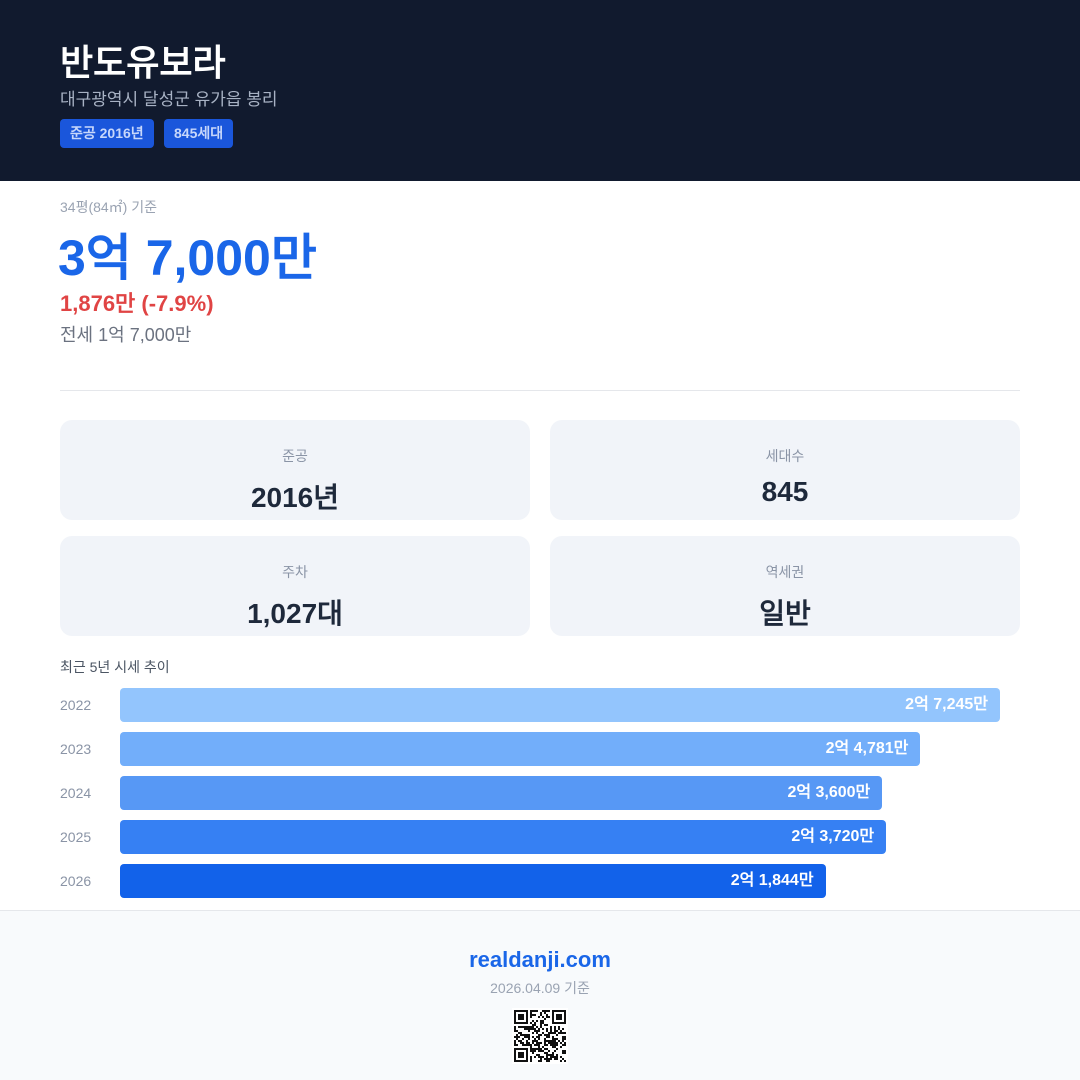  I want to click on site-link: realdanji.com, so click(540, 959).